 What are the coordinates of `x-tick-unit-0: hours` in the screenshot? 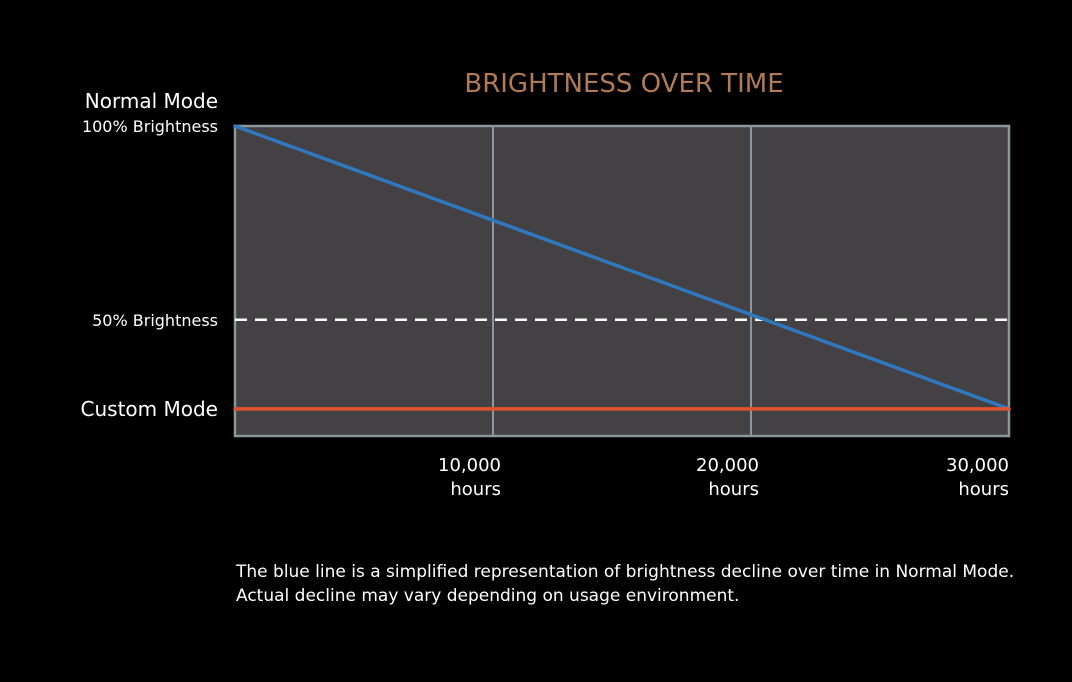 It's located at (475, 489).